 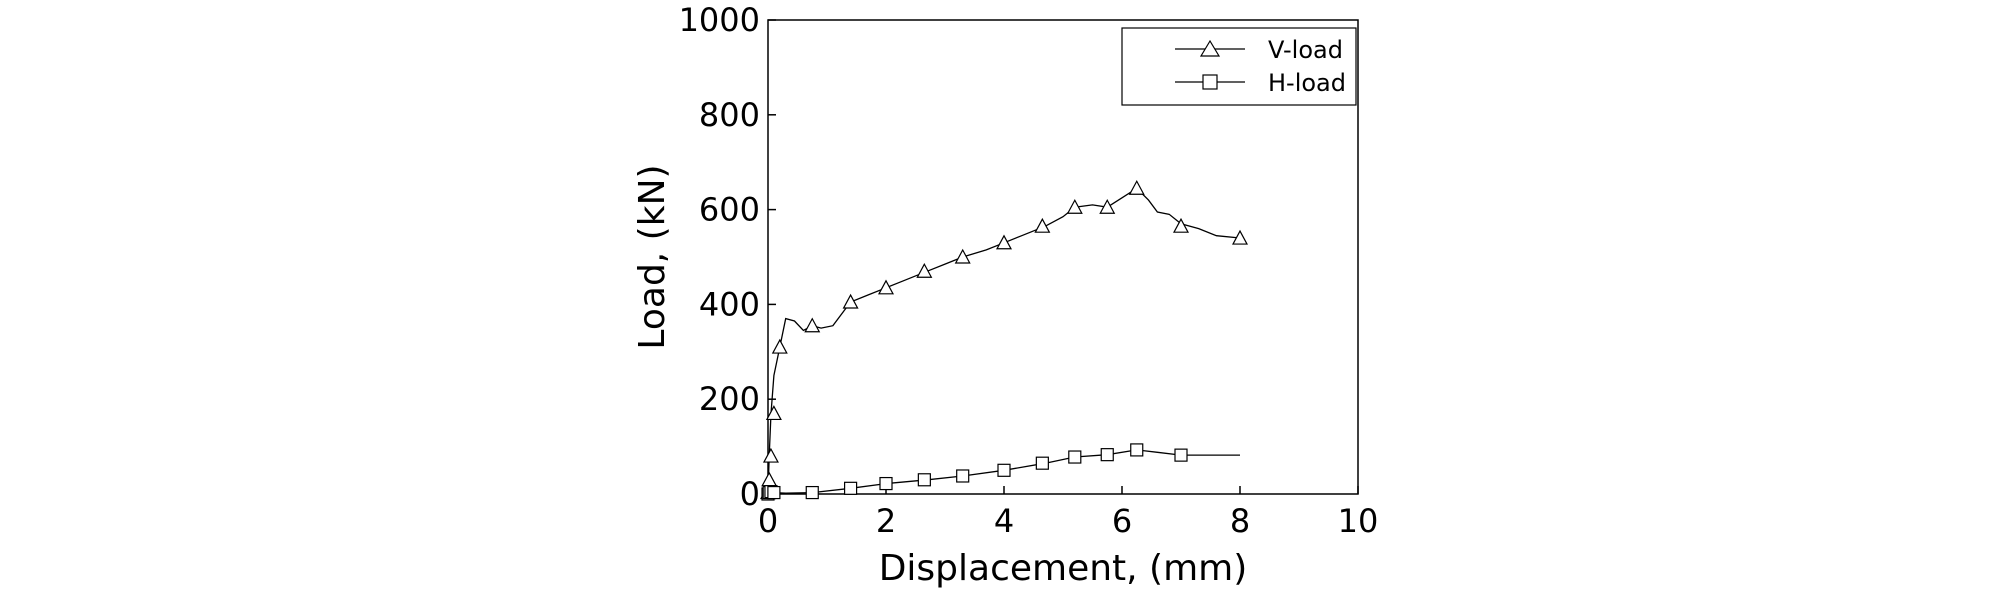 I want to click on y-tick-label: 1000, so click(x=719, y=20).